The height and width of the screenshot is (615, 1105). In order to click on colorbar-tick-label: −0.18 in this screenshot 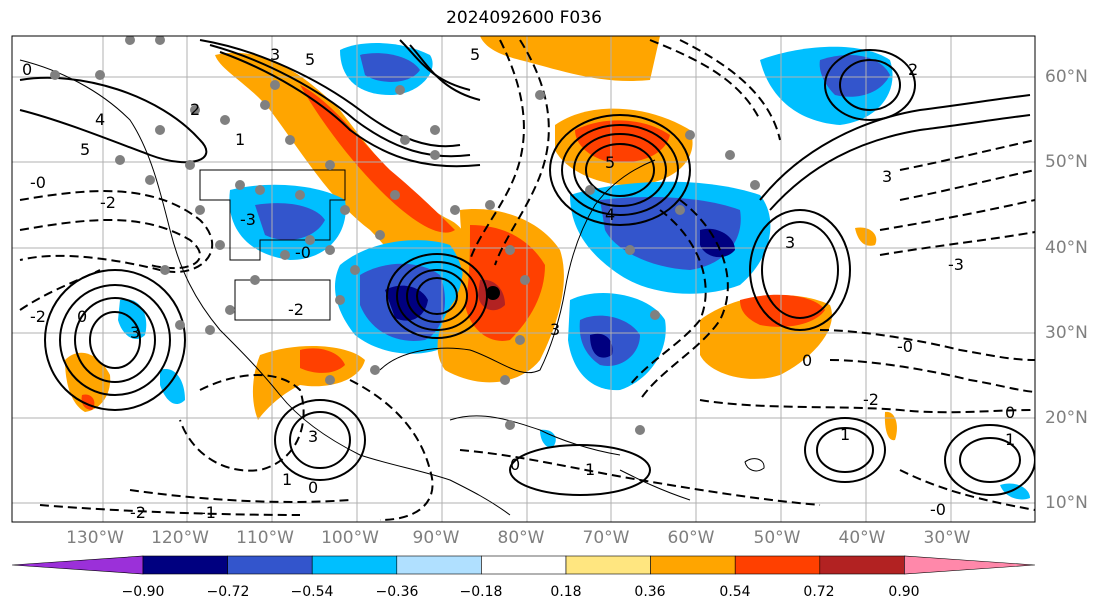, I will do `click(481, 592)`.